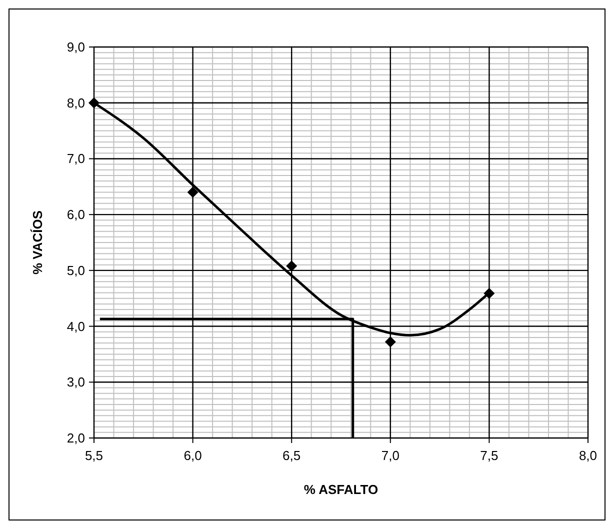  Describe the element at coordinates (75, 438) in the screenshot. I see `y-tick-label: 2,0` at that location.